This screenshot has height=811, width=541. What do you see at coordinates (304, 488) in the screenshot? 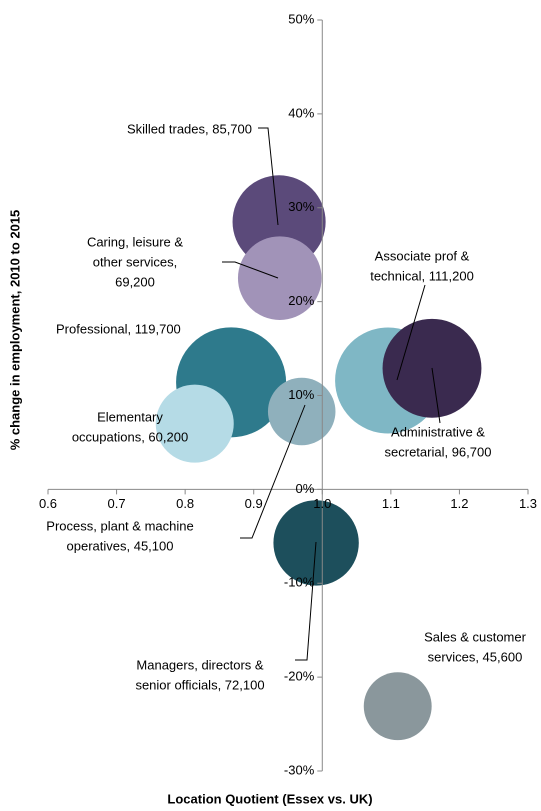
I see `y-tick-label: 0%` at bounding box center [304, 488].